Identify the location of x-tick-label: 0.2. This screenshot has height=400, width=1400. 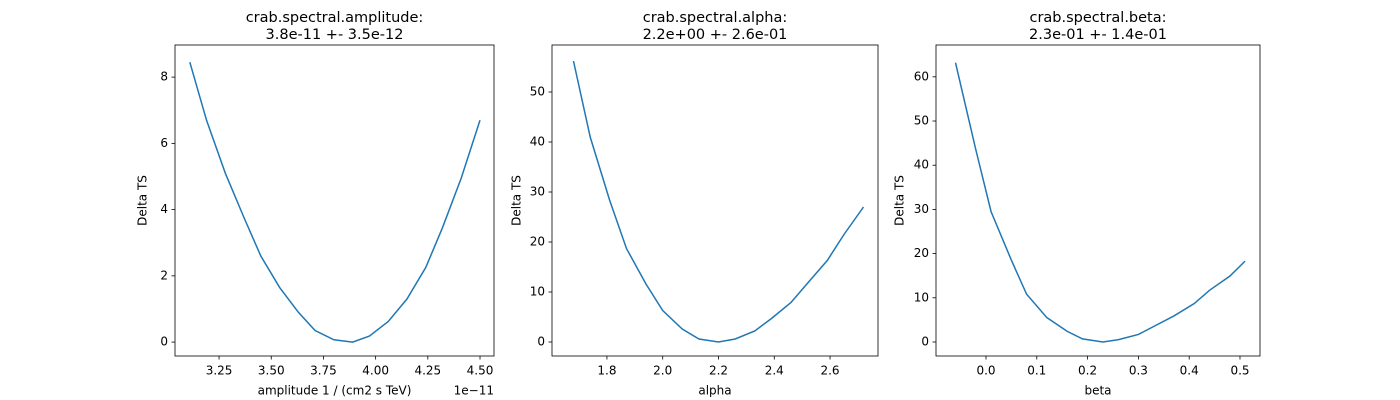
(1087, 371).